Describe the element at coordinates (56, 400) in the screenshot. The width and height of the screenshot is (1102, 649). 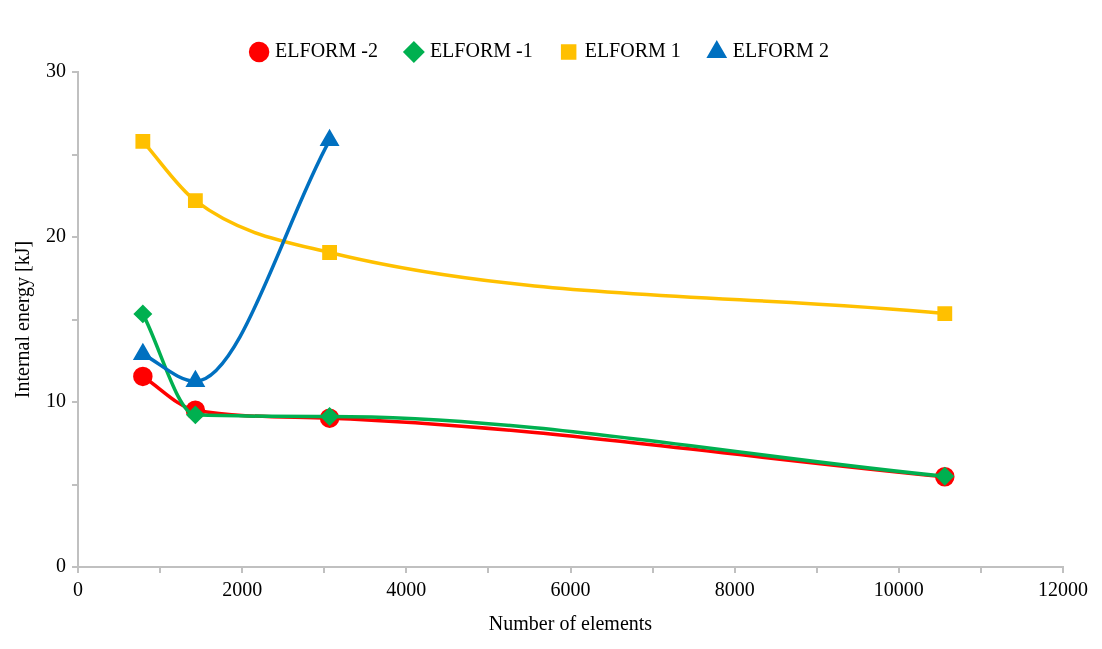
I see `y-tick-label: 10` at that location.